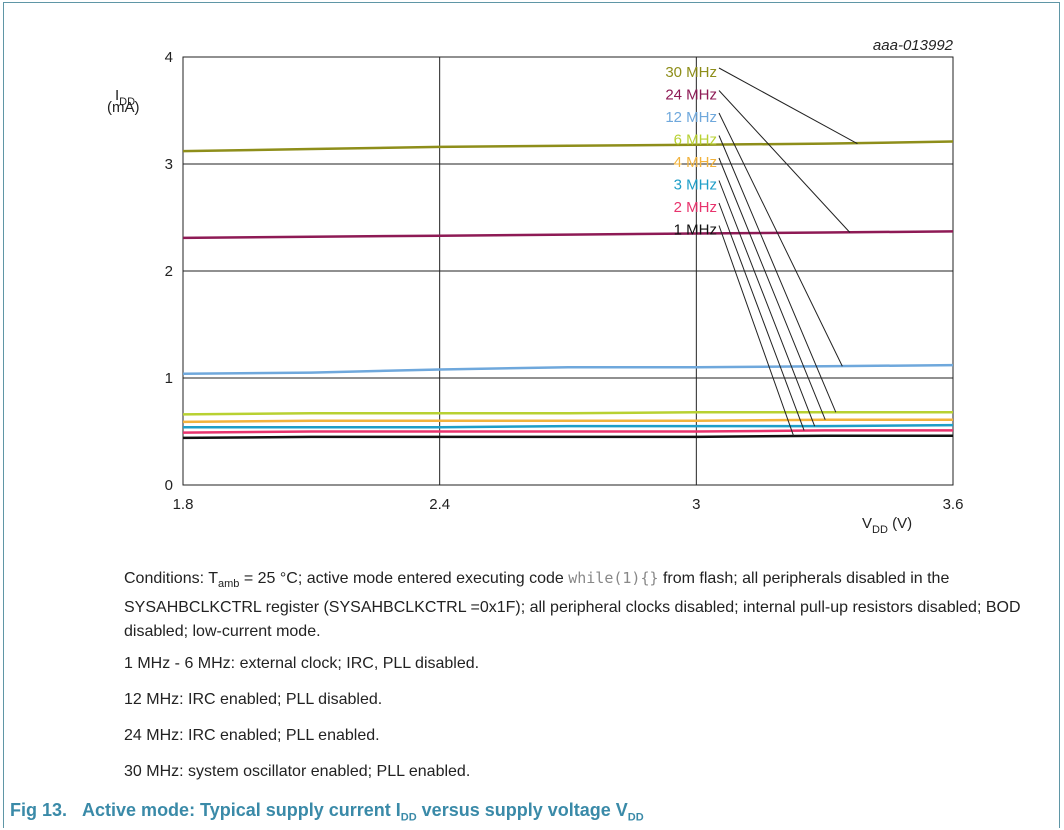  What do you see at coordinates (696, 504) in the screenshot?
I see `x-tick-label: 3` at bounding box center [696, 504].